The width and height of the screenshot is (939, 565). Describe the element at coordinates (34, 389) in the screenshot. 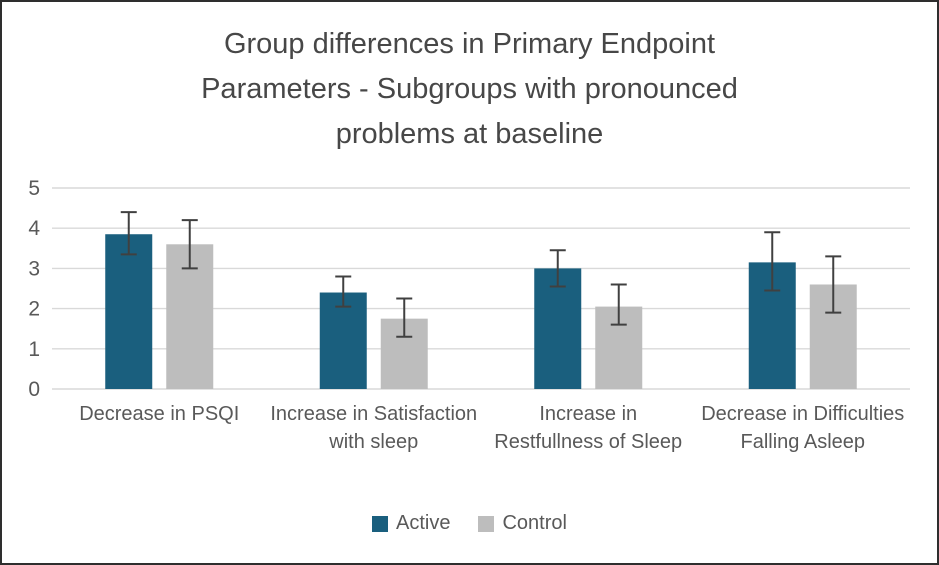

I see `y-tick-label: 0` at that location.